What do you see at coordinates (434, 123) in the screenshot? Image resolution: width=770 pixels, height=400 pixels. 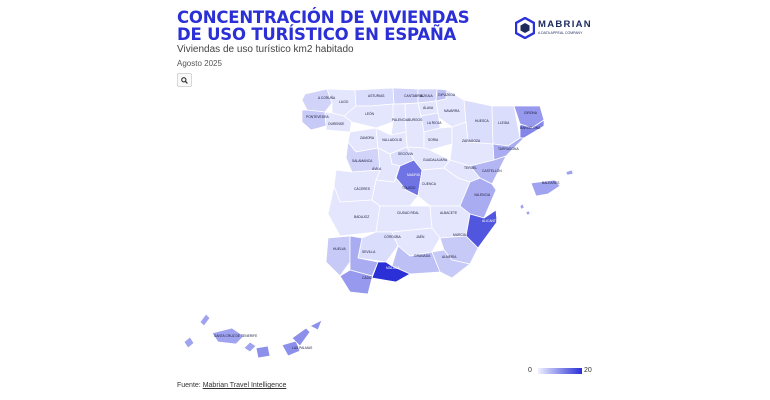 I see `region-label-la-rioja: LA RIOJA` at bounding box center [434, 123].